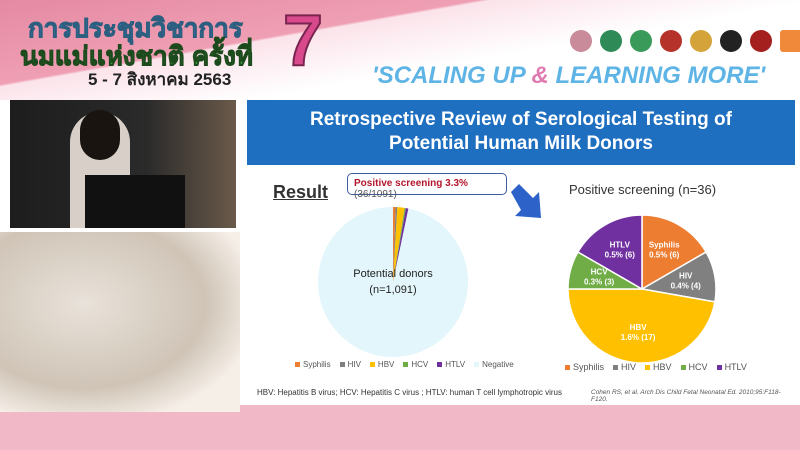 The height and width of the screenshot is (450, 800). Describe the element at coordinates (686, 275) in the screenshot. I see `data-label: HIV` at that location.